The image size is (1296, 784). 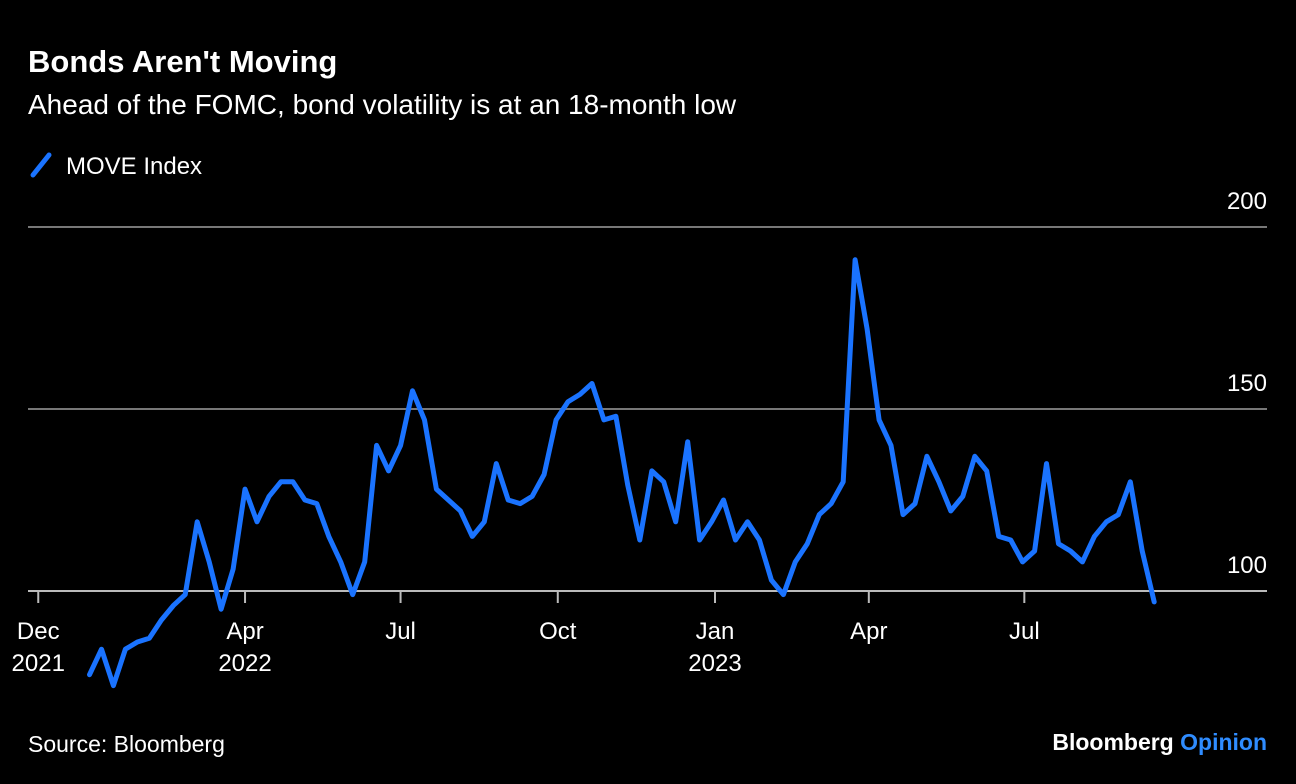 I want to click on legend-swatch, so click(x=41, y=165).